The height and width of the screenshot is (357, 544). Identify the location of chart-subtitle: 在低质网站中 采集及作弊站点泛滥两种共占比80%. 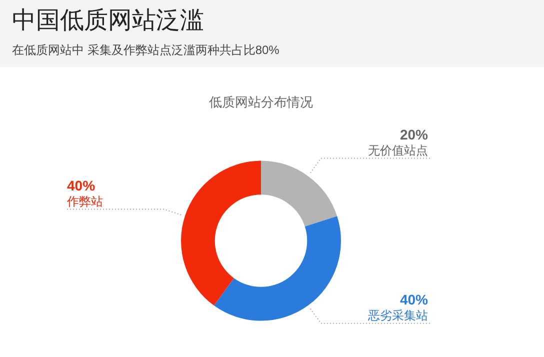
(146, 50).